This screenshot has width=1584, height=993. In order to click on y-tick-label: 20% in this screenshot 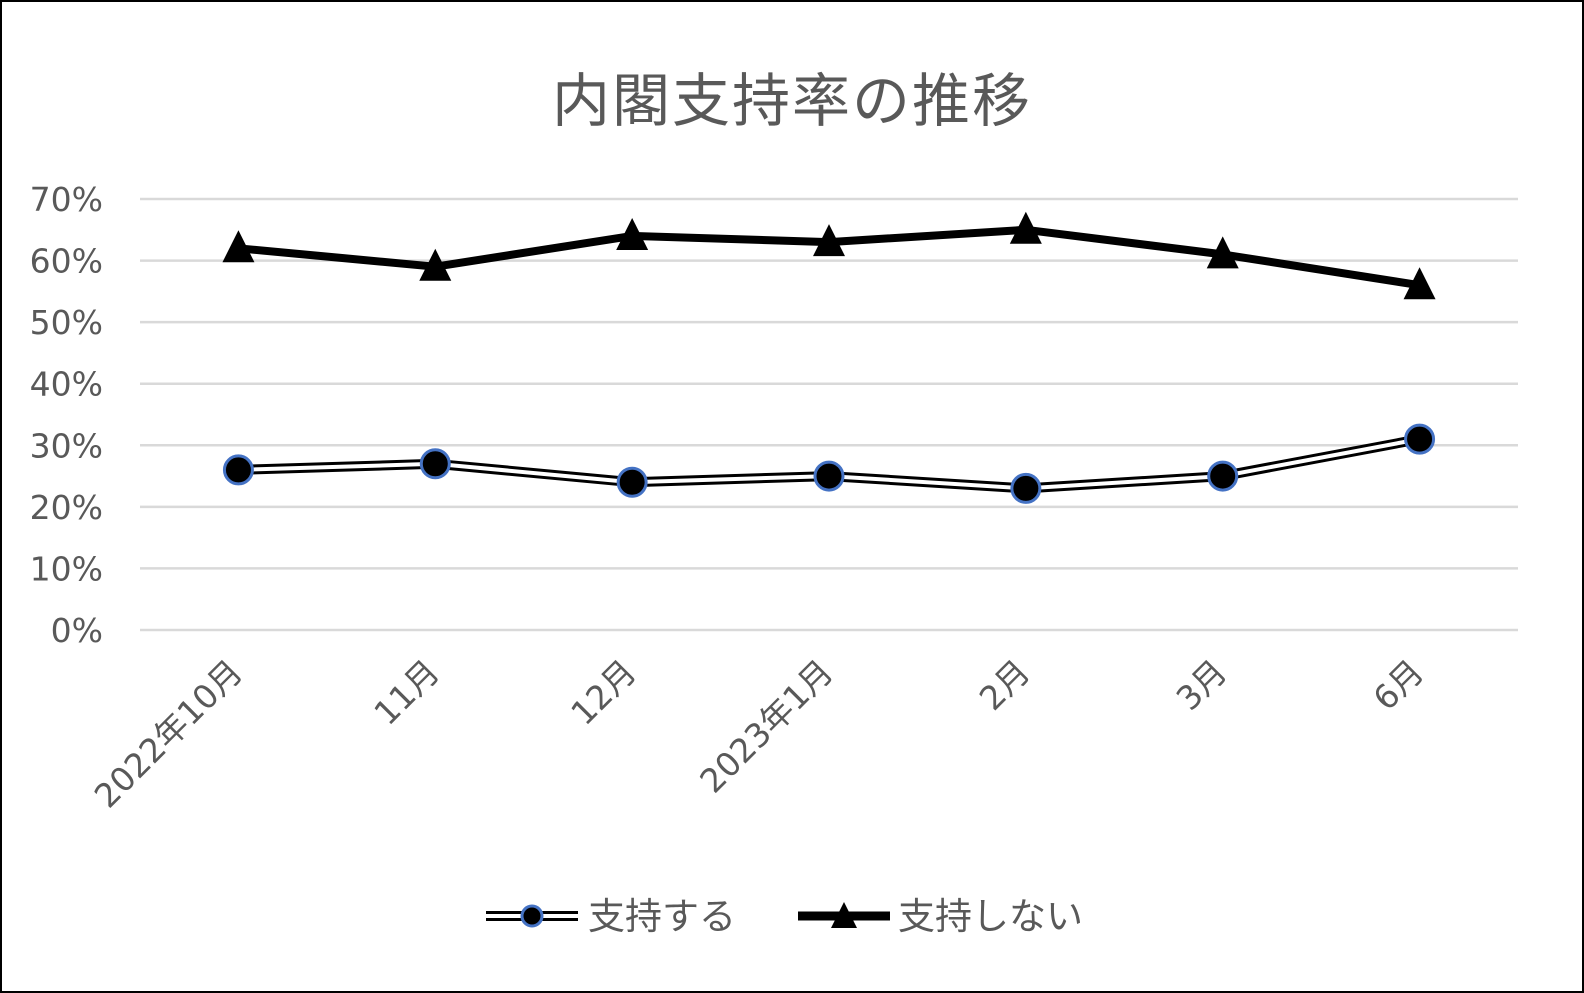, I will do `click(66, 507)`.